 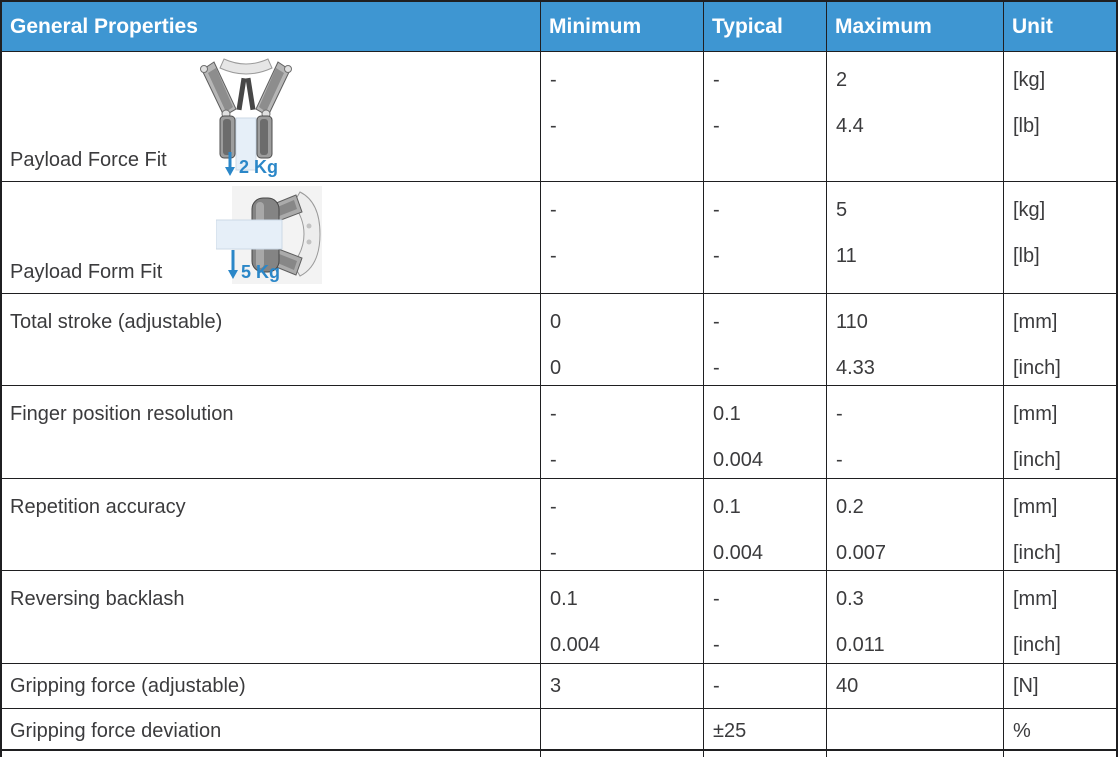 What do you see at coordinates (765, 754) in the screenshot?
I see `typical-cell` at bounding box center [765, 754].